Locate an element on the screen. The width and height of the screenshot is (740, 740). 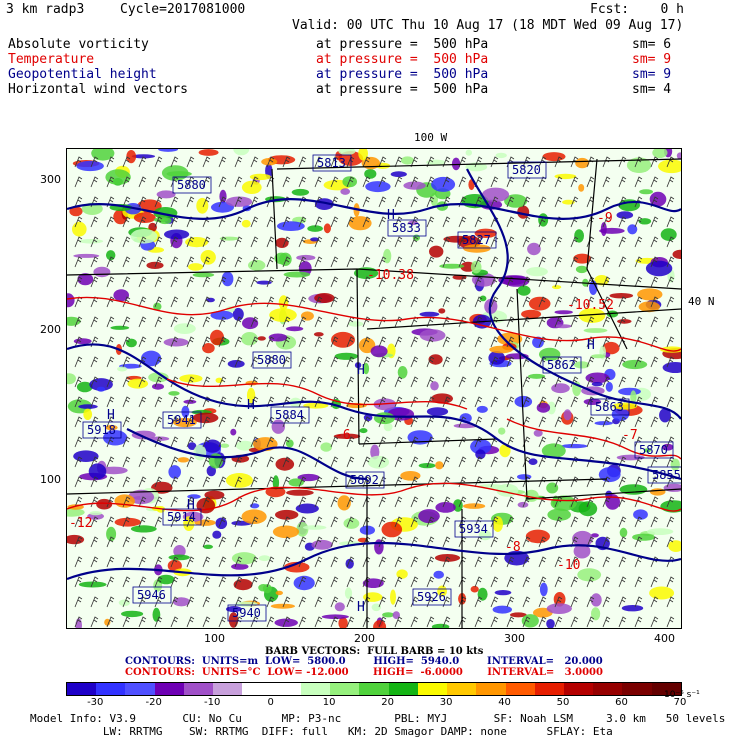
temperature-contour is located at coordinates (593, 439).